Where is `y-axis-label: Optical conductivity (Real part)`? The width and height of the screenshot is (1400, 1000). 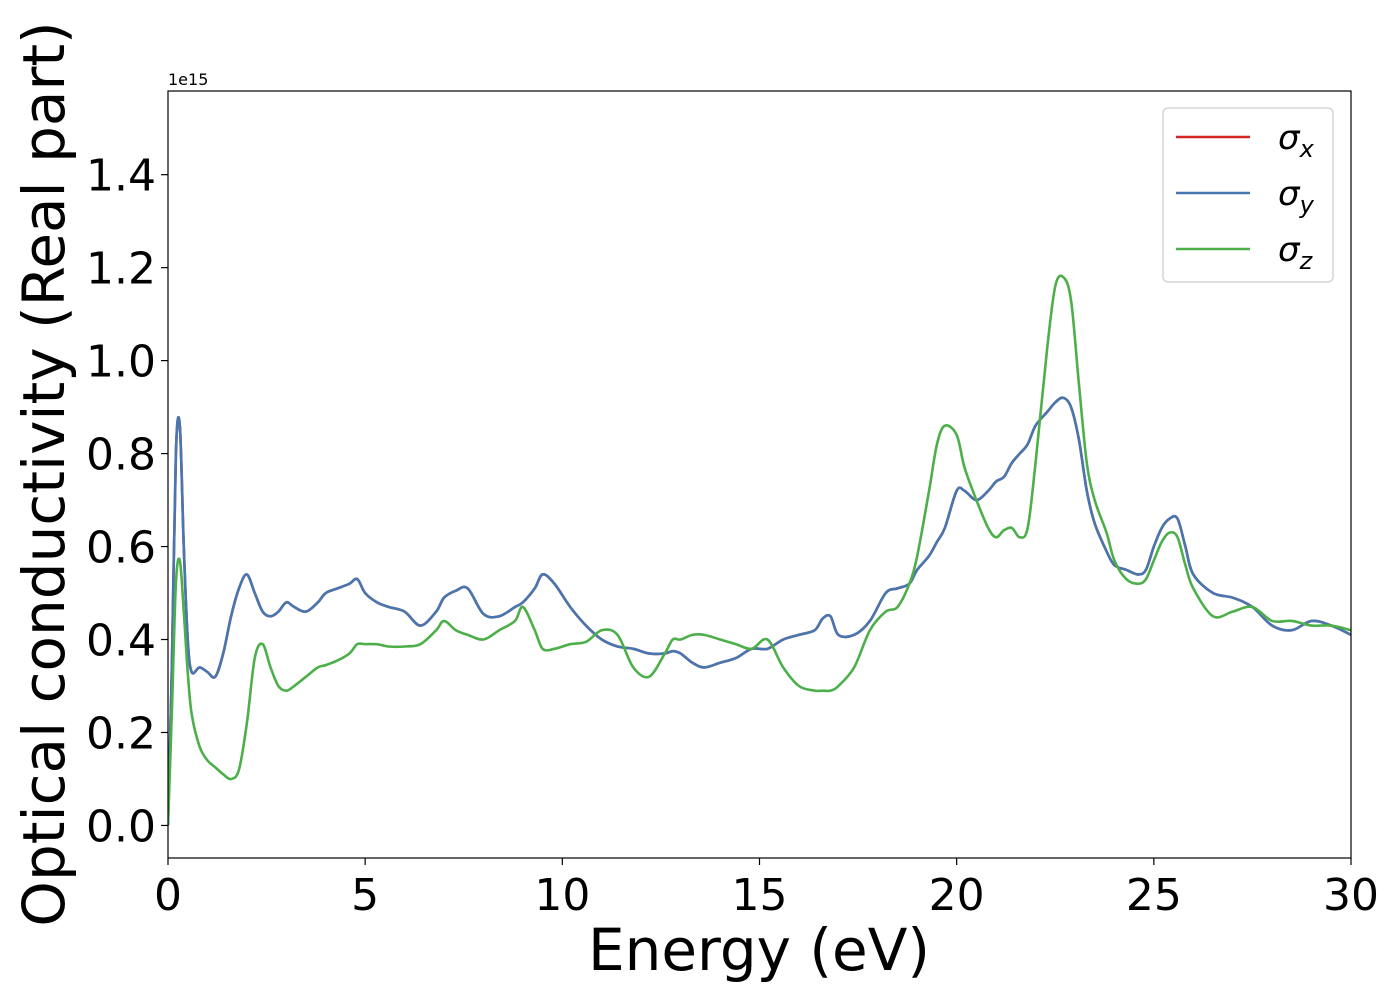 y-axis-label: Optical conductivity (Real part) is located at coordinates (44, 473).